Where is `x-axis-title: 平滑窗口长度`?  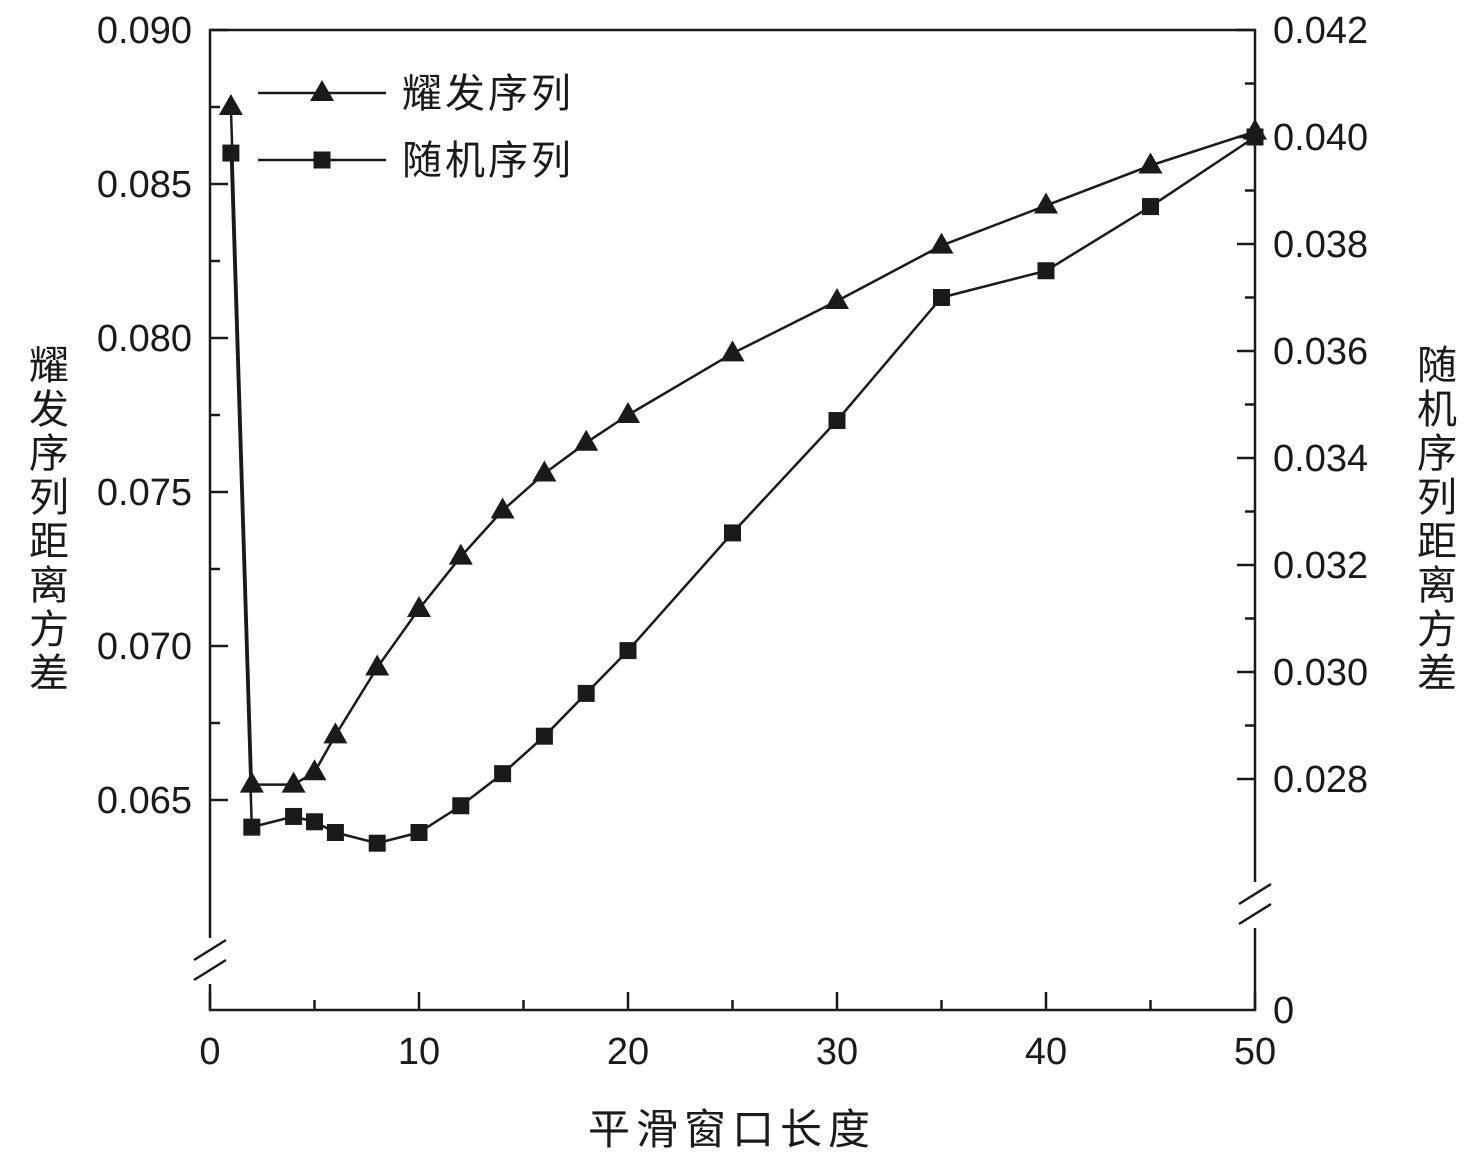
x-axis-title: 平滑窗口长度 is located at coordinates (732, 1129).